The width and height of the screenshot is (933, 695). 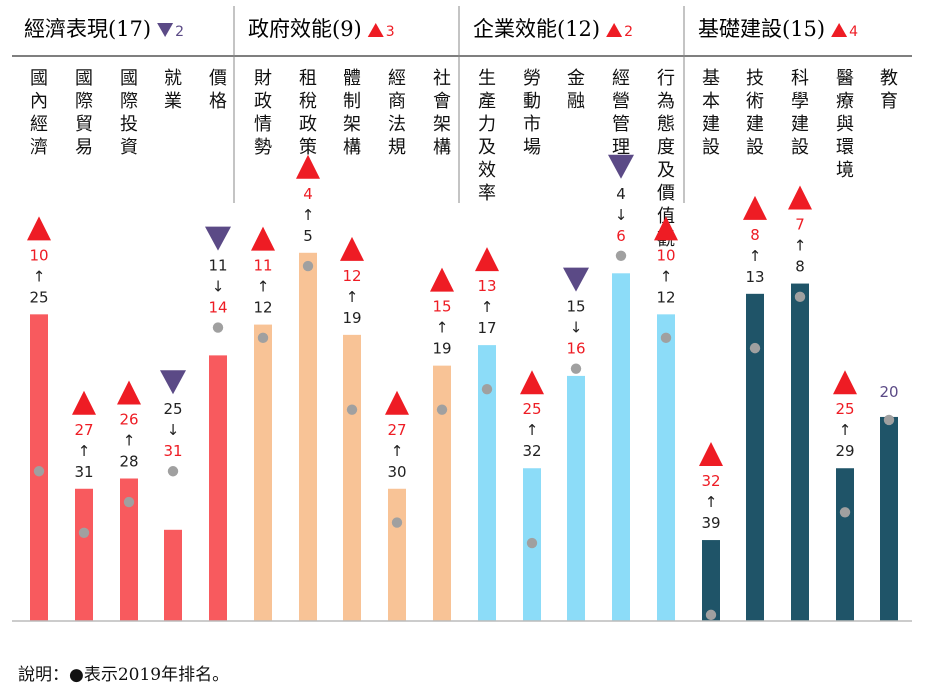 I want to click on rank-2019: 8, so click(x=800, y=267).